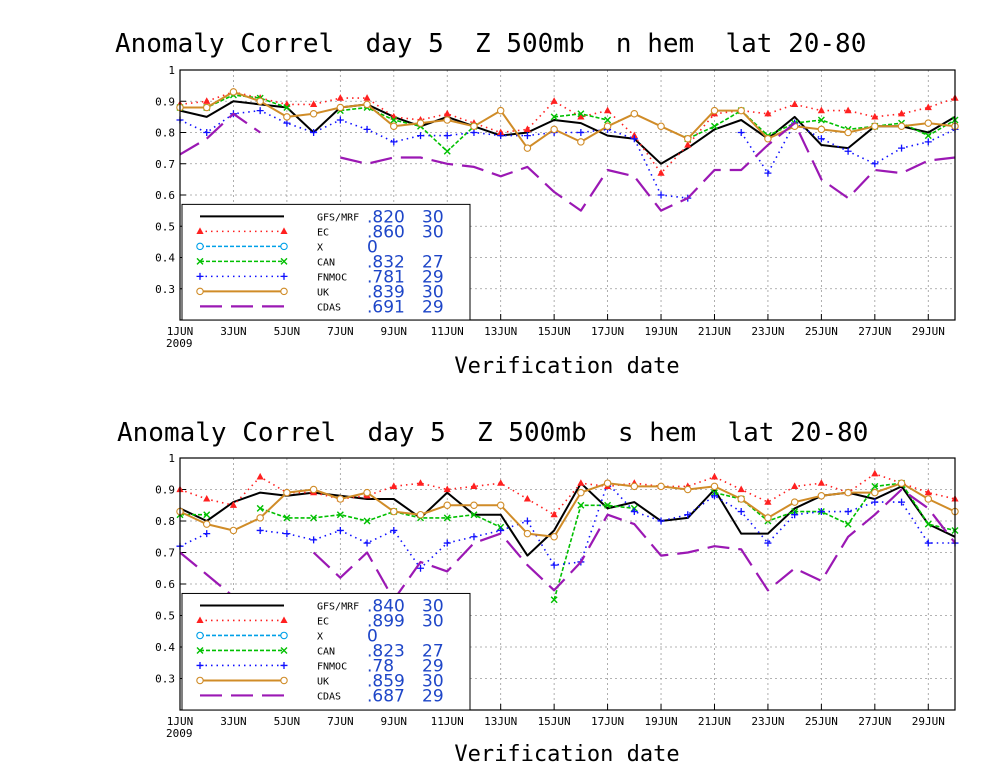 The width and height of the screenshot is (1000, 777). I want to click on x-axis-label: Verification date, so click(566, 754).